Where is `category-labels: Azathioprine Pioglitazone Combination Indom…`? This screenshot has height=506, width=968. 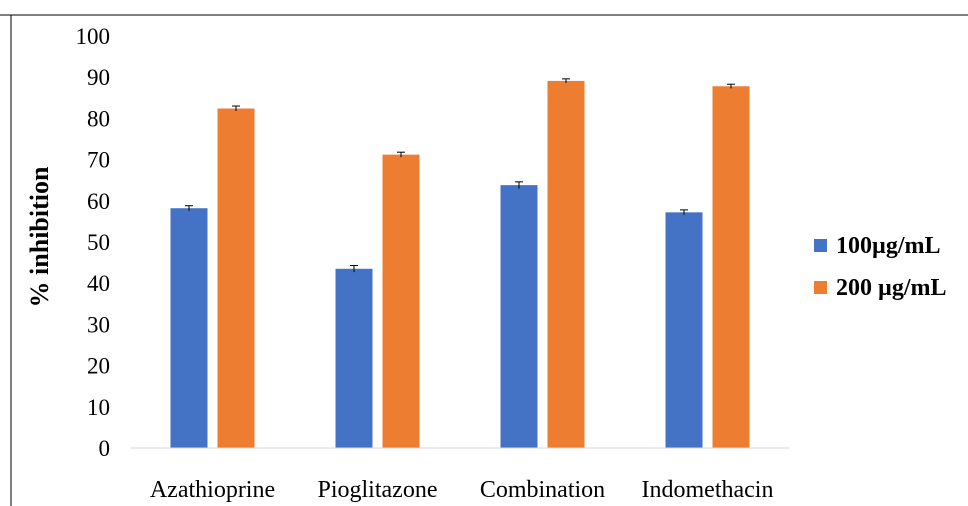
category-labels: Azathioprine Pioglitazone Combination Indom… is located at coordinates (462, 490).